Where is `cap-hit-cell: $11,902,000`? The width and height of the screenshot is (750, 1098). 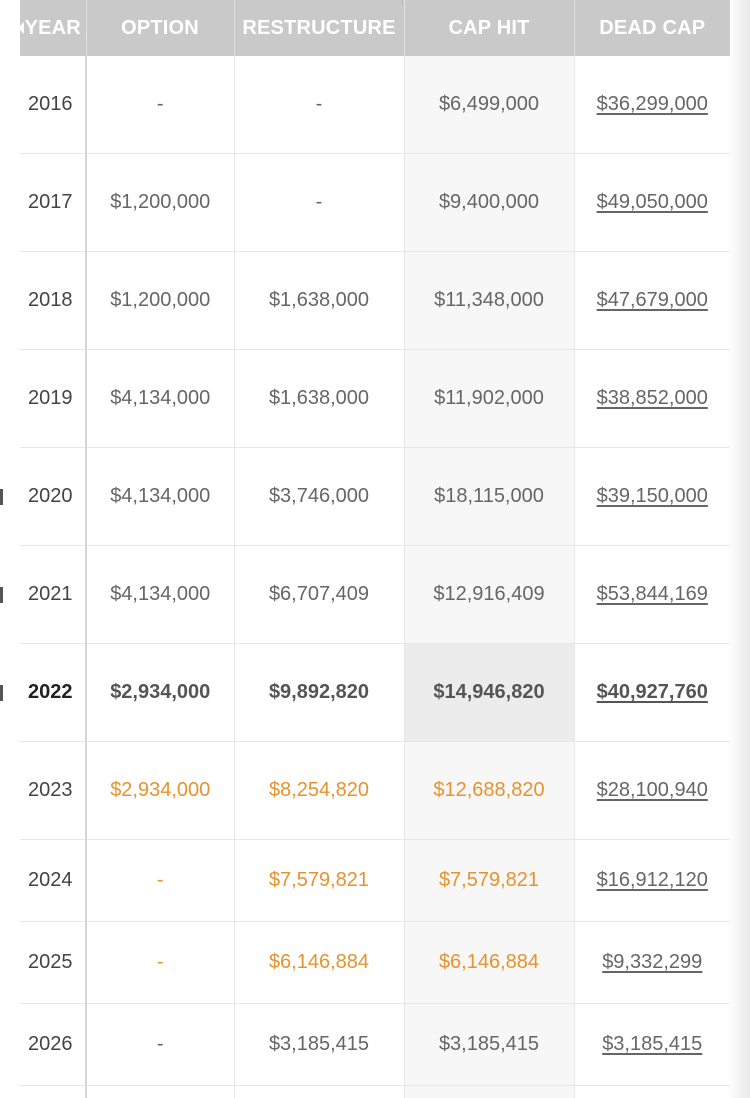 cap-hit-cell: $11,902,000 is located at coordinates (489, 398).